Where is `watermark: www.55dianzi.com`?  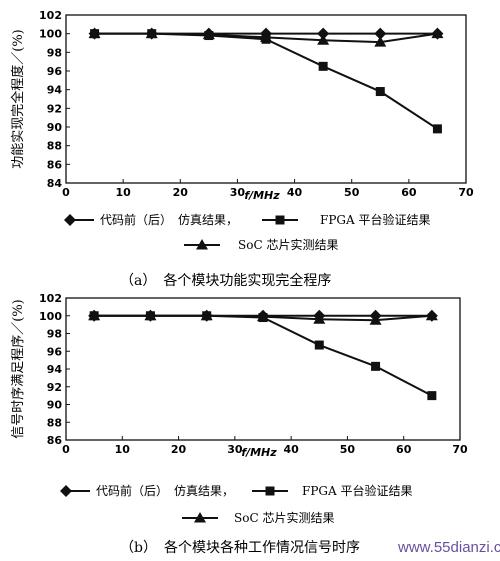
watermark: www.55dianzi.com is located at coordinates (448, 547).